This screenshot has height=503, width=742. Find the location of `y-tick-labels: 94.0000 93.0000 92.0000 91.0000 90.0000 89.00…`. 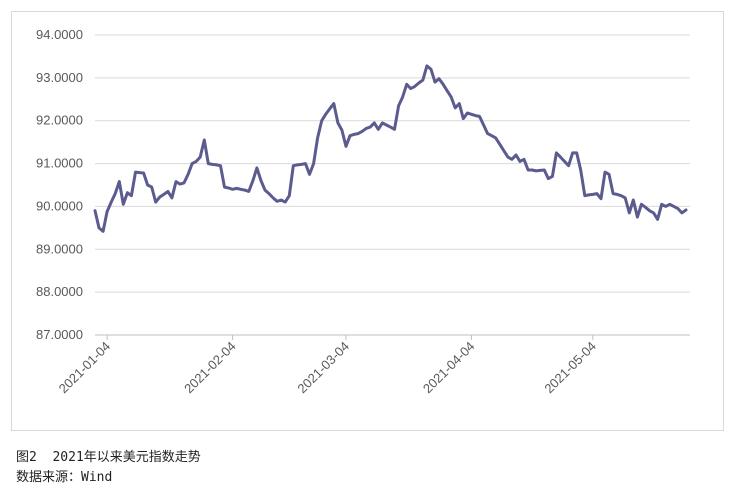

y-tick-labels: 94.0000 93.0000 92.0000 91.0000 90.0000 89.00… is located at coordinates (59, 184).